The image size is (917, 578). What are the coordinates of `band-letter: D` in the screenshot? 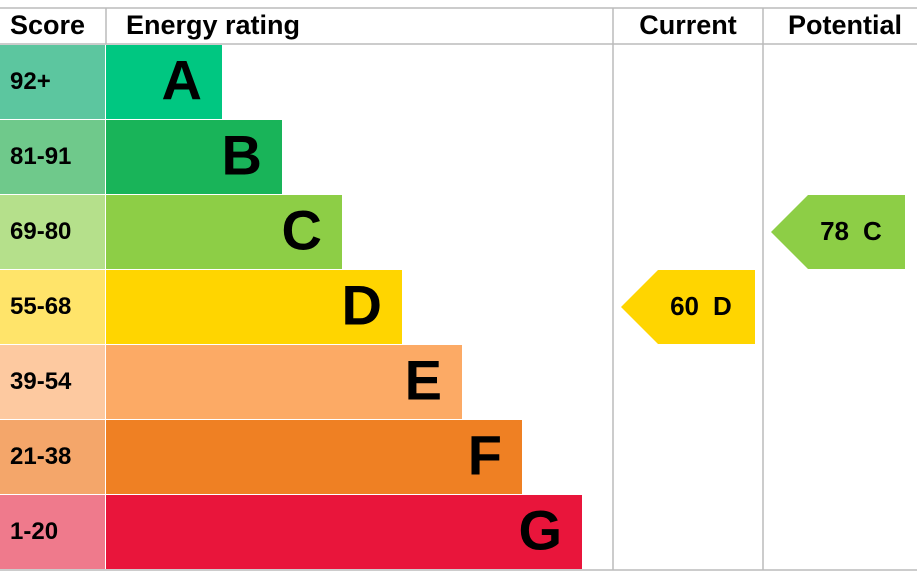 It's located at (362, 304).